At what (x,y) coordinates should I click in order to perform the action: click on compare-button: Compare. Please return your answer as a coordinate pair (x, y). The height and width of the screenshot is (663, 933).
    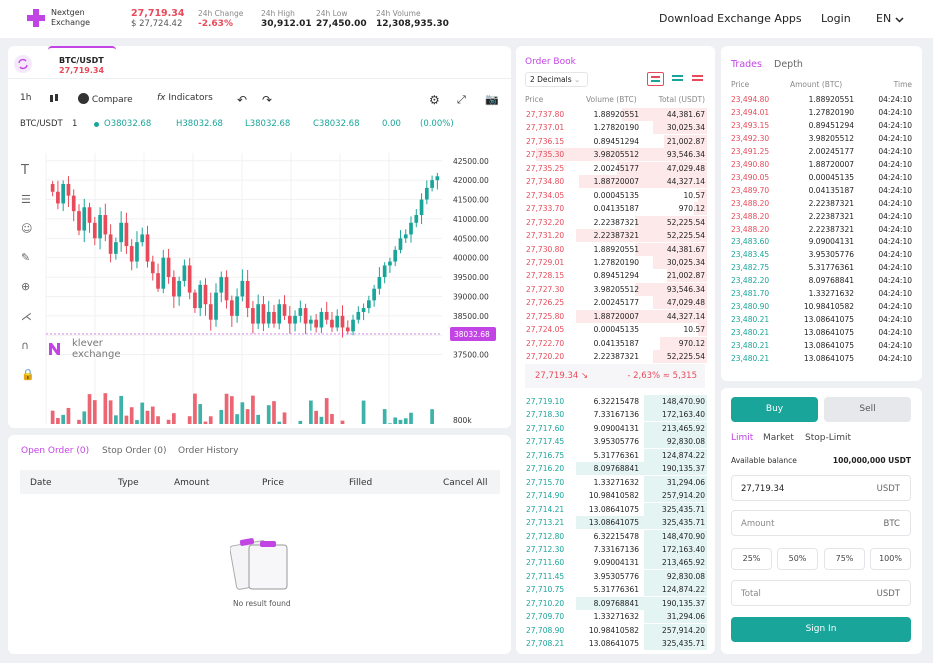
    Looking at the image, I should click on (105, 99).